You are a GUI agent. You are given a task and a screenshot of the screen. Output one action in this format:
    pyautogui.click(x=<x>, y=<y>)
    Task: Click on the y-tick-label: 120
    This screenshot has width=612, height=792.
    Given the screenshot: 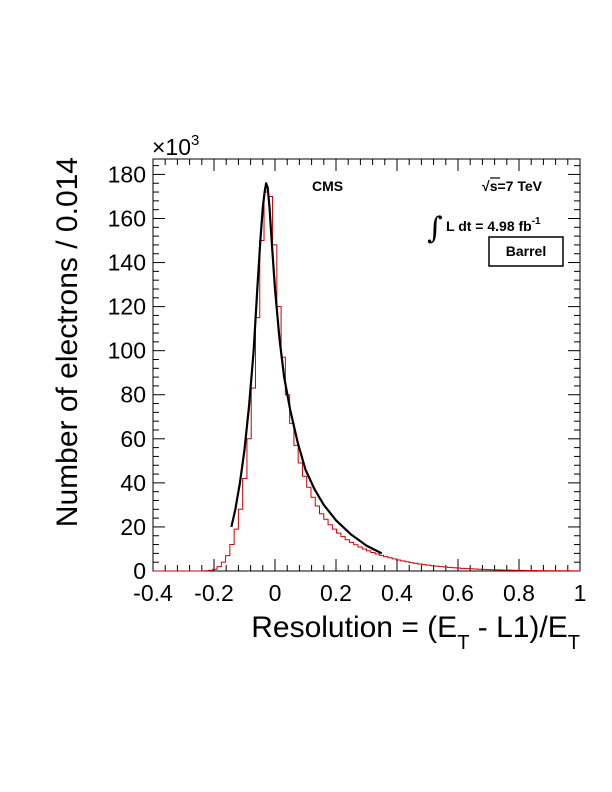 What is the action you would take?
    pyautogui.click(x=127, y=307)
    